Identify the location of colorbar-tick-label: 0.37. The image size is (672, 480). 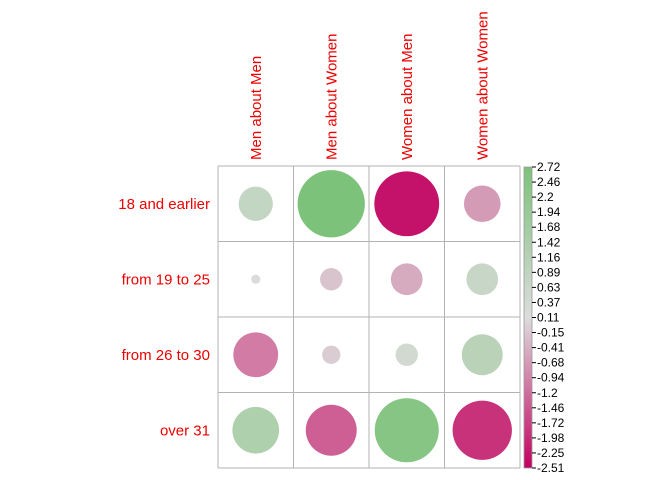
(549, 302).